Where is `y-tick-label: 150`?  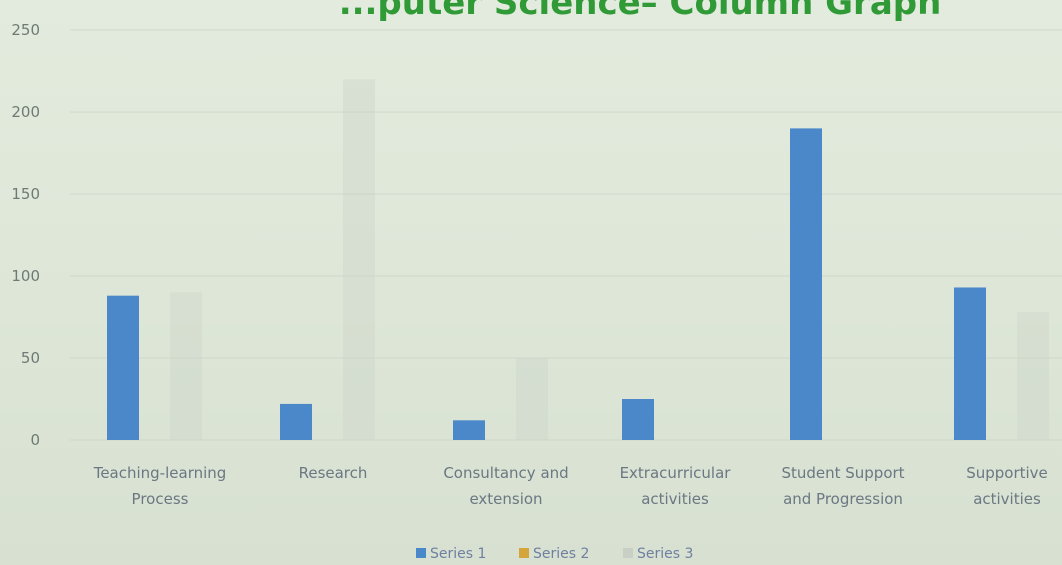 y-tick-label: 150 is located at coordinates (25, 194).